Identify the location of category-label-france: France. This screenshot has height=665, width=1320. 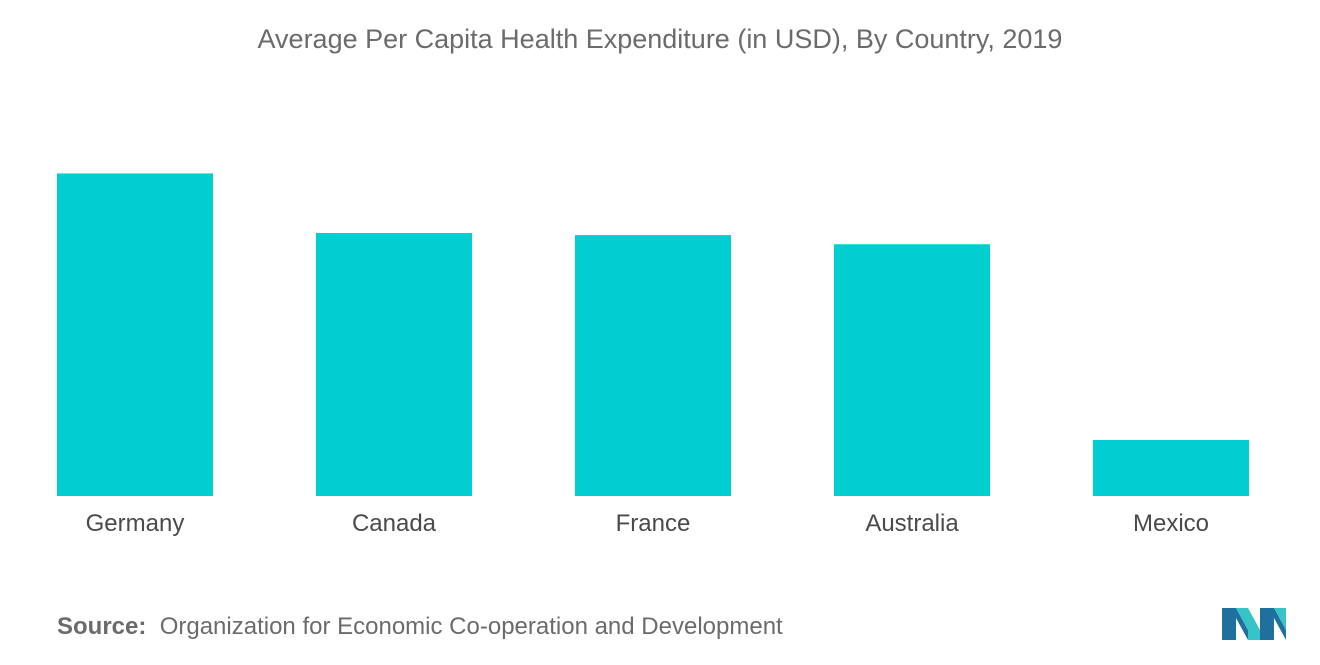
(653, 523).